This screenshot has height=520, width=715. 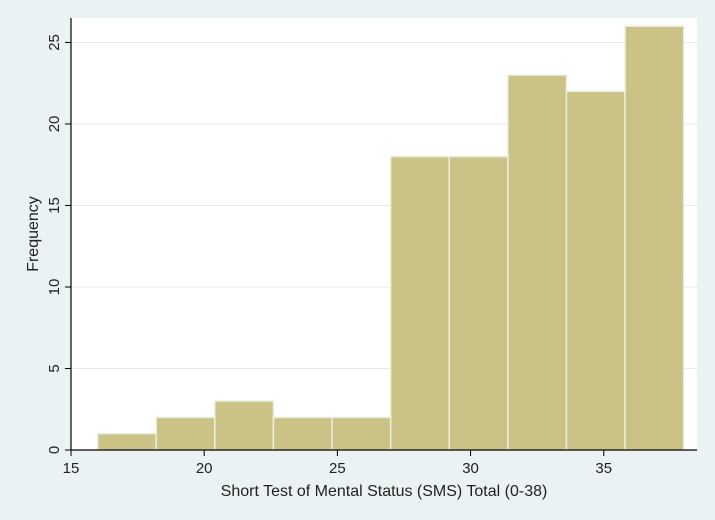 I want to click on y-axis-title: Frequency, so click(x=33, y=234).